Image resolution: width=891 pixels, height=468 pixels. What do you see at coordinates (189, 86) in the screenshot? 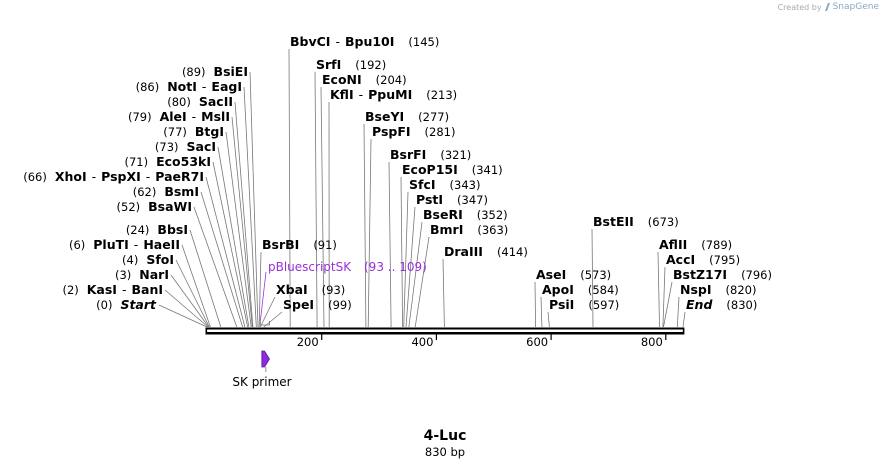
I see `site-label-noti: (86) NotI - EagI` at bounding box center [189, 86].